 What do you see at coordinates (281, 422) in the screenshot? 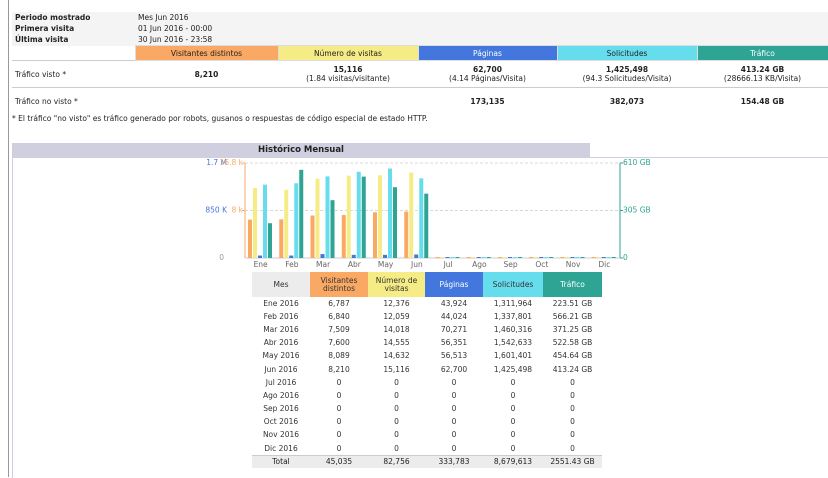
I see `cell: Oct 2016` at bounding box center [281, 422].